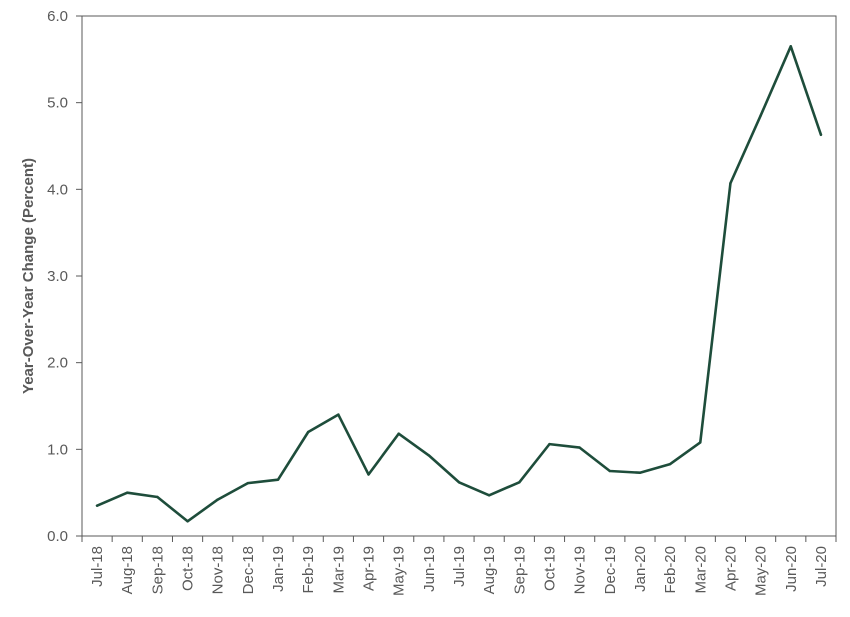 The image size is (850, 617). I want to click on x-tick-label: Jun-20, so click(791, 569).